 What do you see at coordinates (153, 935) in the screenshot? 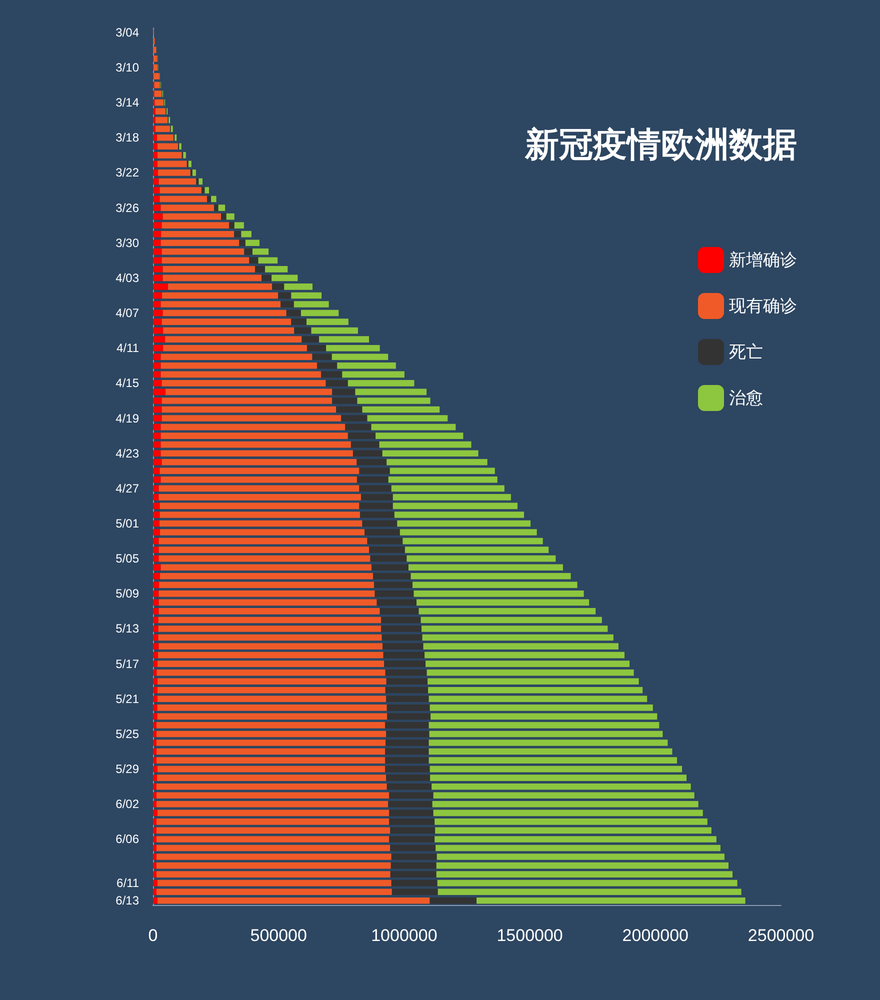
I see `x-tick-label: 0` at bounding box center [153, 935].